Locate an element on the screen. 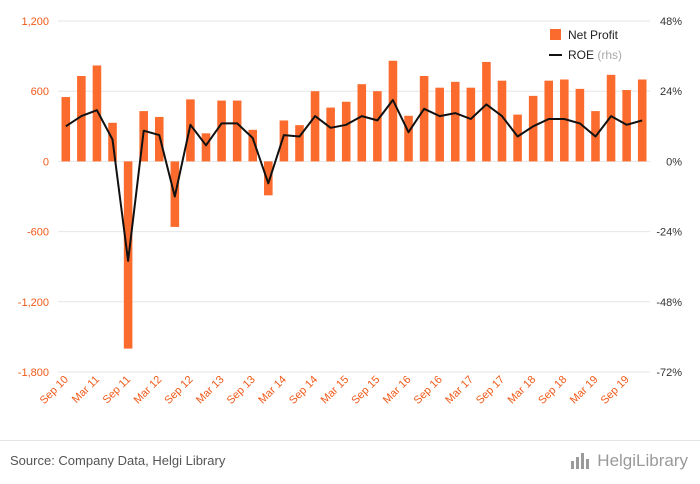 This screenshot has width=700, height=484. source-text: Source: Company Data, Helgi Library is located at coordinates (118, 460).